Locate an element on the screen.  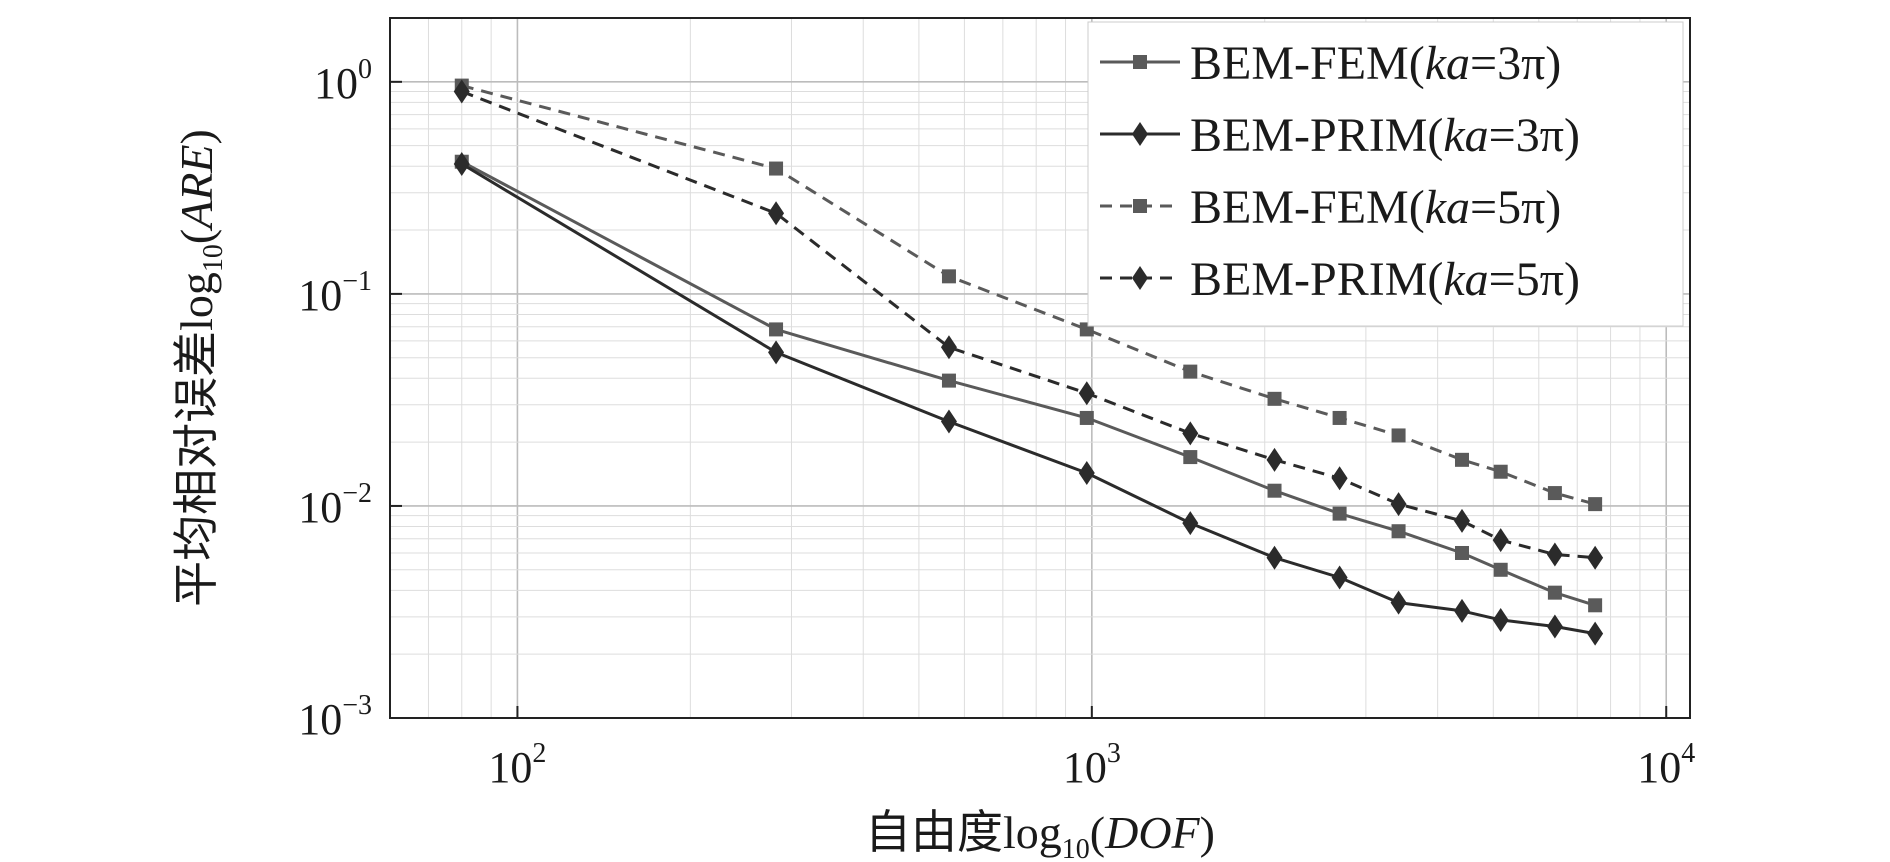
x-tick-exponent: 3 is located at coordinates (1114, 753).